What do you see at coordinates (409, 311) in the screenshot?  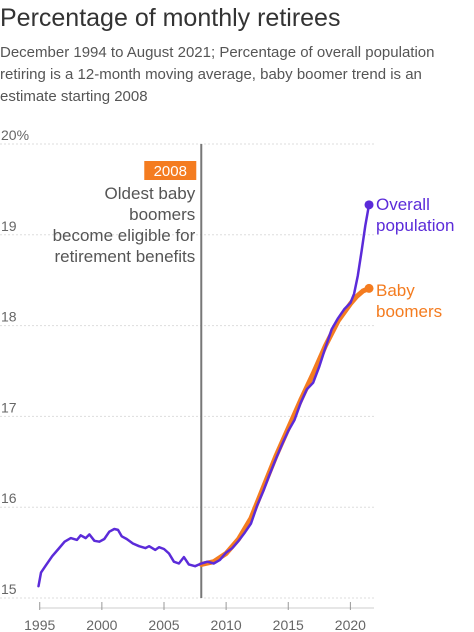 I see `baby-boomers-label: boomers` at bounding box center [409, 311].